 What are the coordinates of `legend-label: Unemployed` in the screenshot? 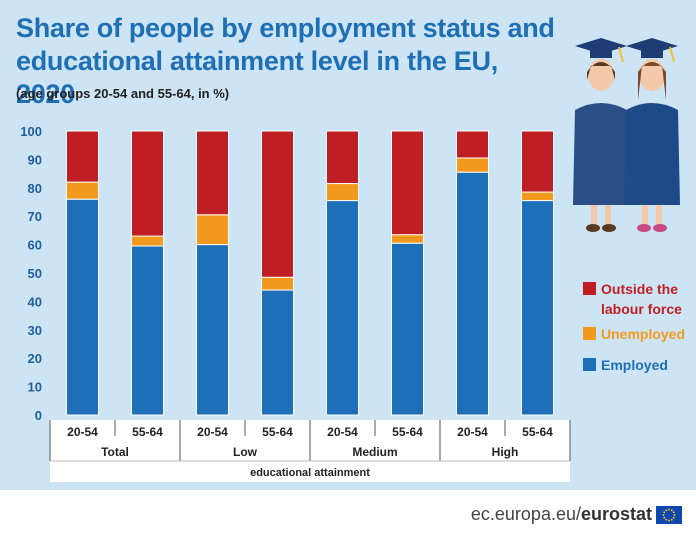 It's located at (643, 334).